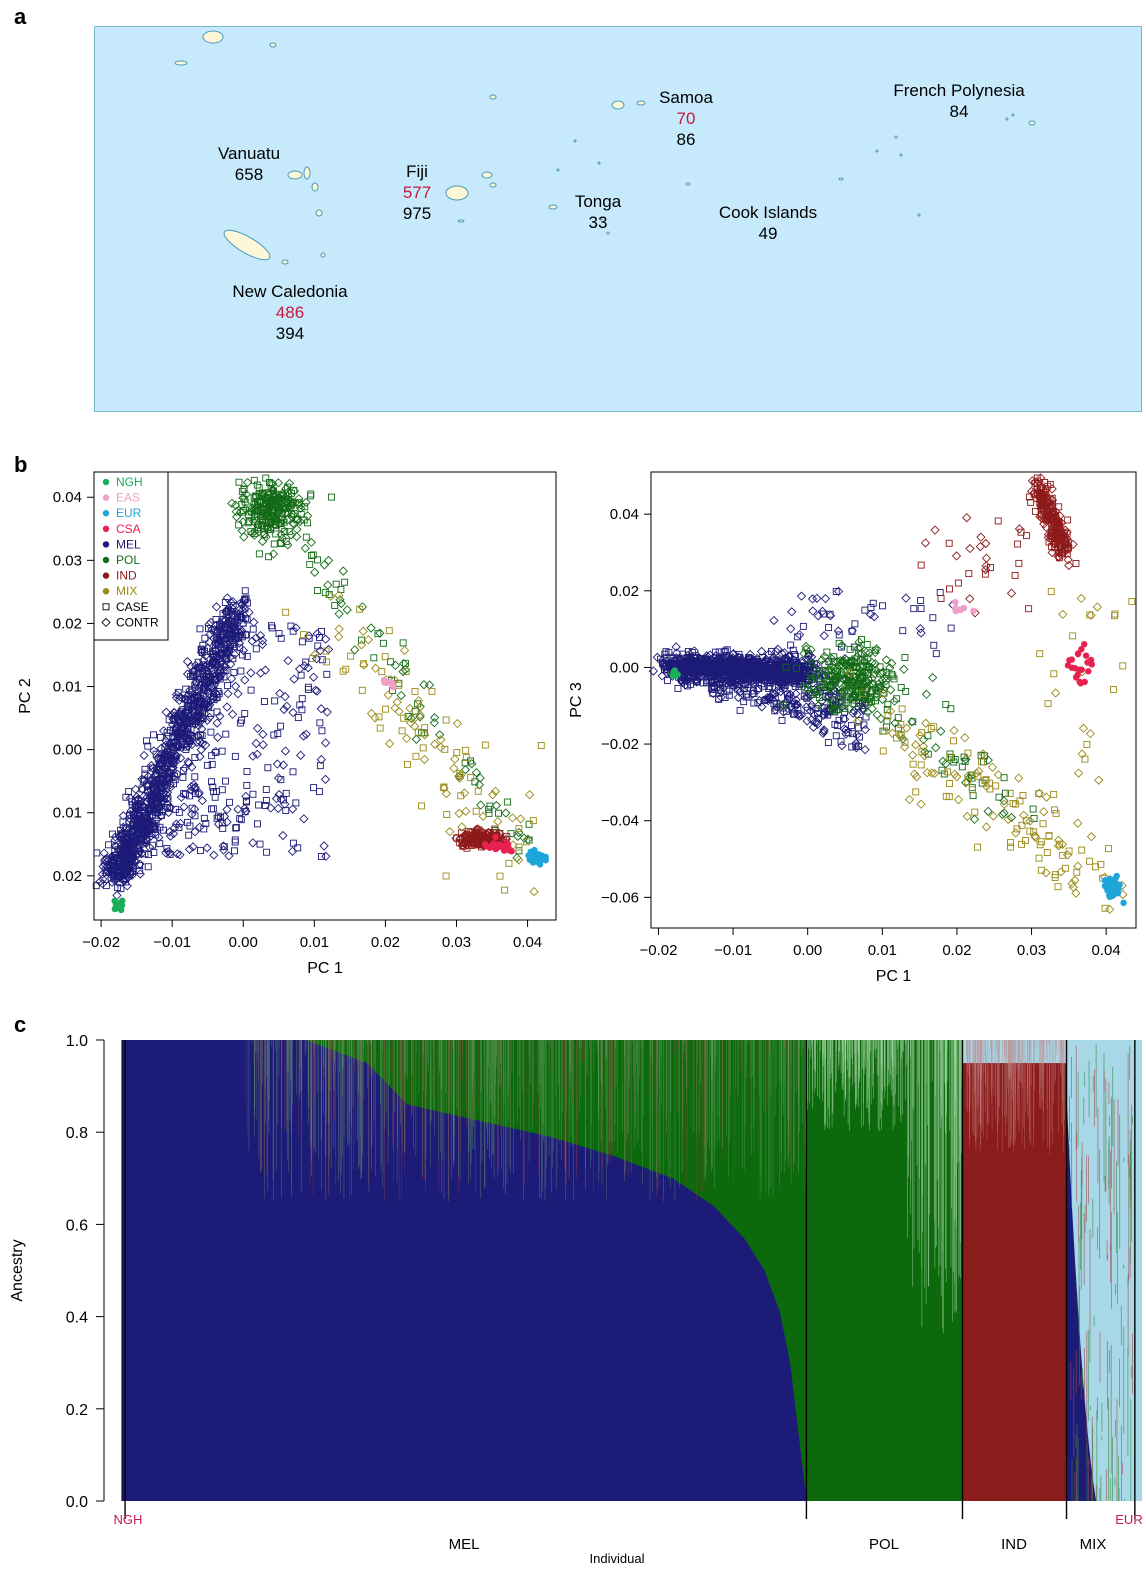 This screenshot has height=1570, width=1146. Describe the element at coordinates (106, 622) in the screenshot. I see `legend-diamond-icon` at that location.